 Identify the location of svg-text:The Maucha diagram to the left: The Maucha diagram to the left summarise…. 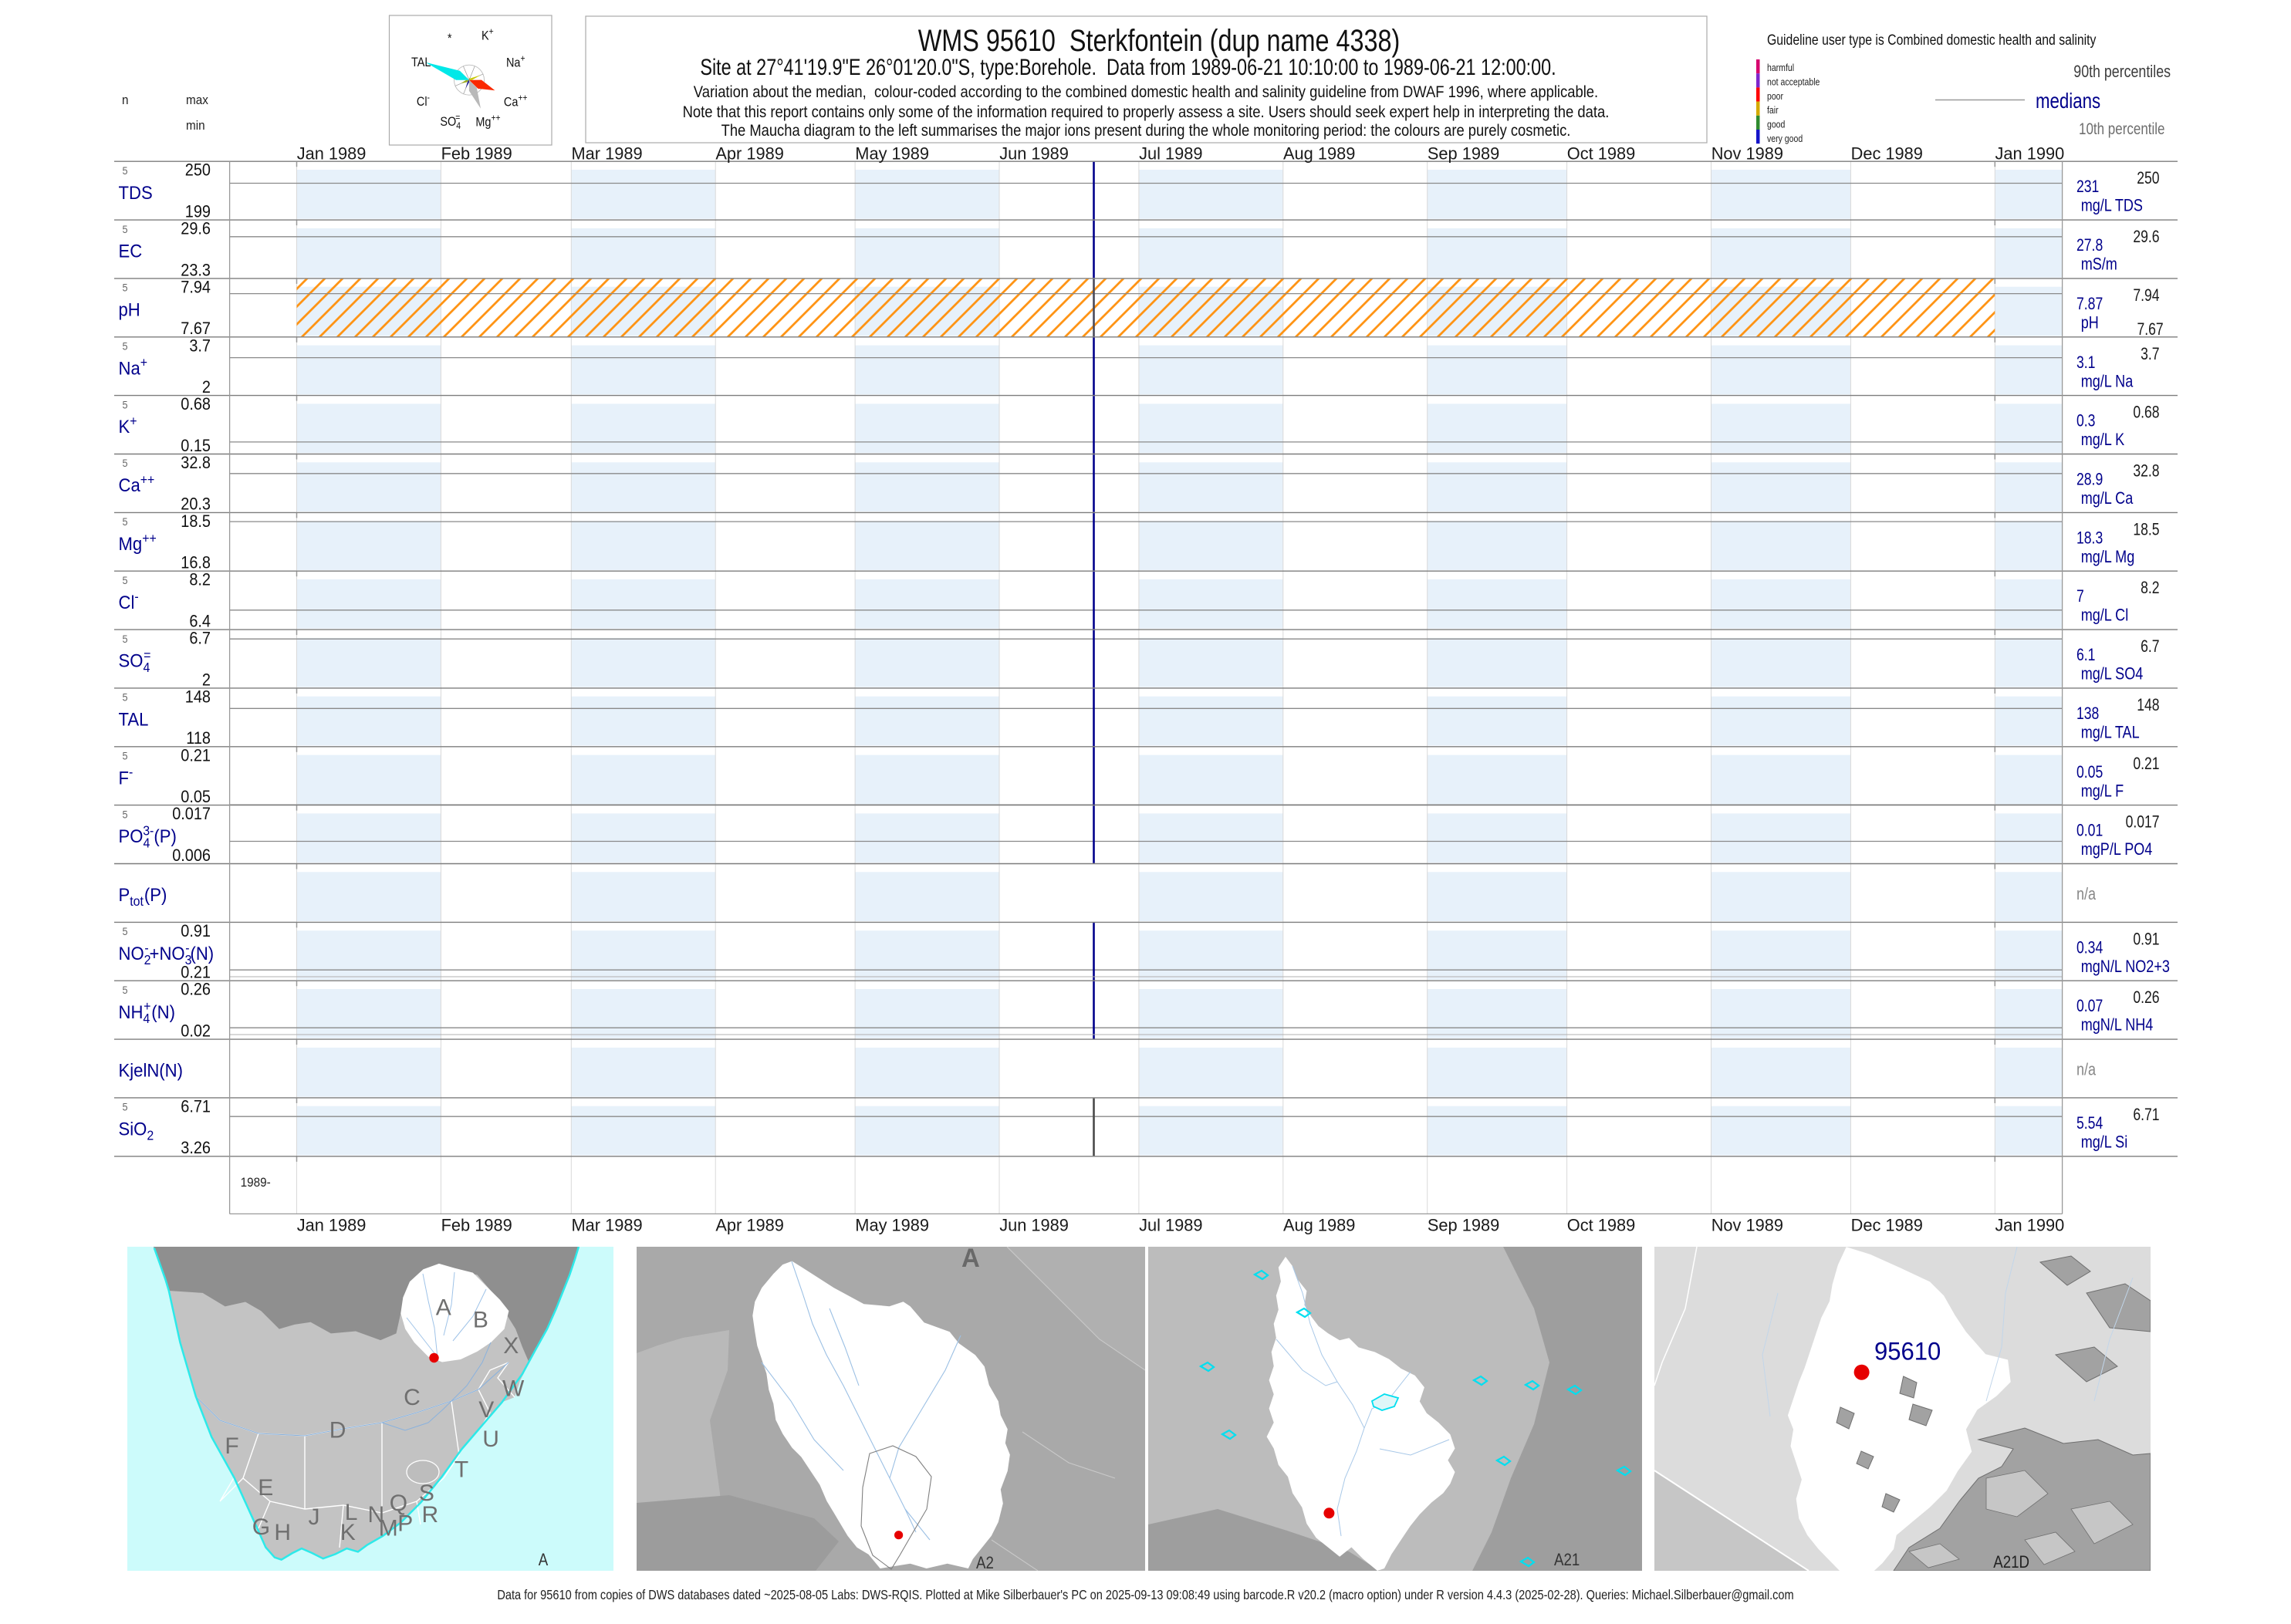
(1146, 131).